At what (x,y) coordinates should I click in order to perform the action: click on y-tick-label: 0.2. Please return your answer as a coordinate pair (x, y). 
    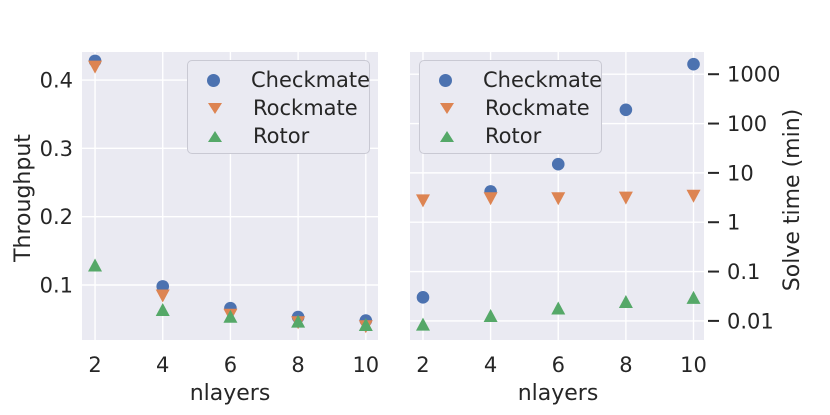
    Looking at the image, I should click on (56, 217).